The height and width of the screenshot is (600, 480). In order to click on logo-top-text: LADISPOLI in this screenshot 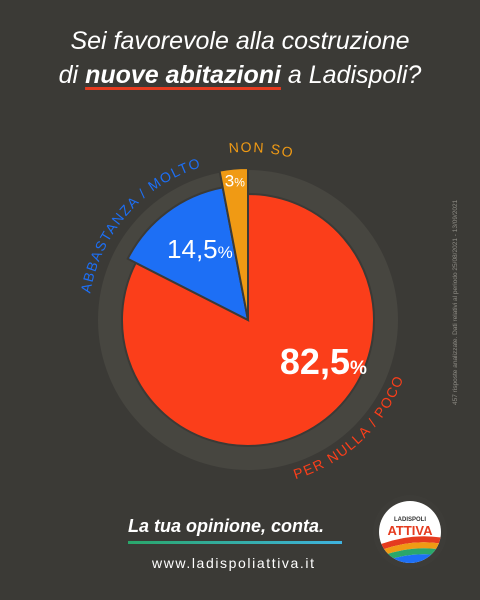, I will do `click(410, 520)`.